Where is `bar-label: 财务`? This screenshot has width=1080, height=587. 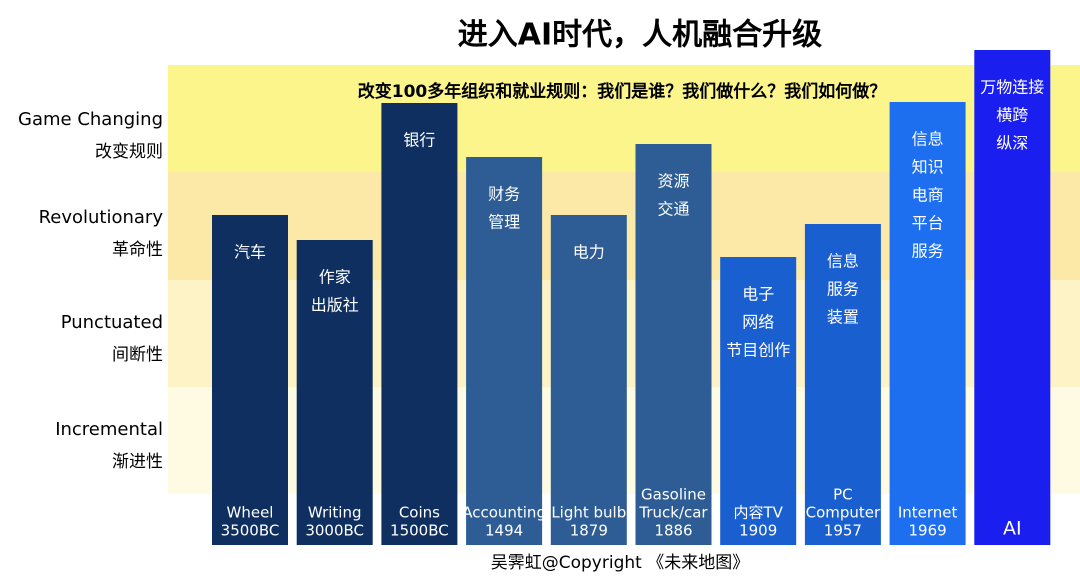 bar-label: 财务 is located at coordinates (504, 194).